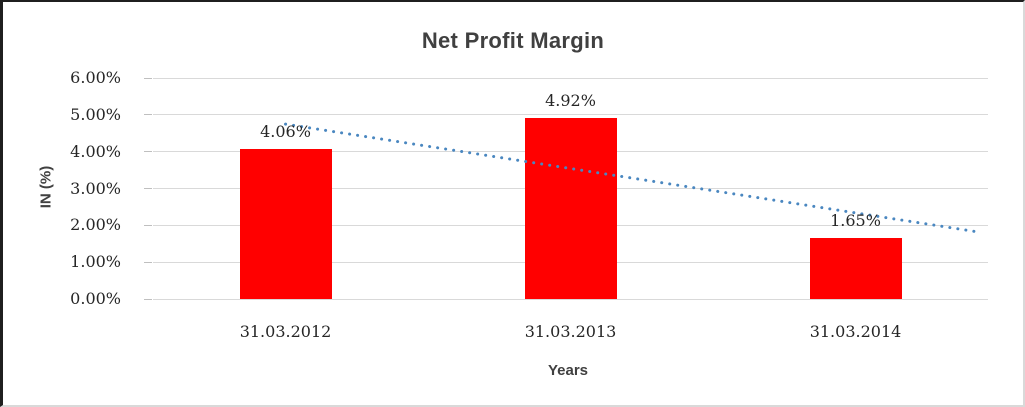 This screenshot has height=407, width=1025. I want to click on y-tick-label: 4.00%, so click(95, 151).